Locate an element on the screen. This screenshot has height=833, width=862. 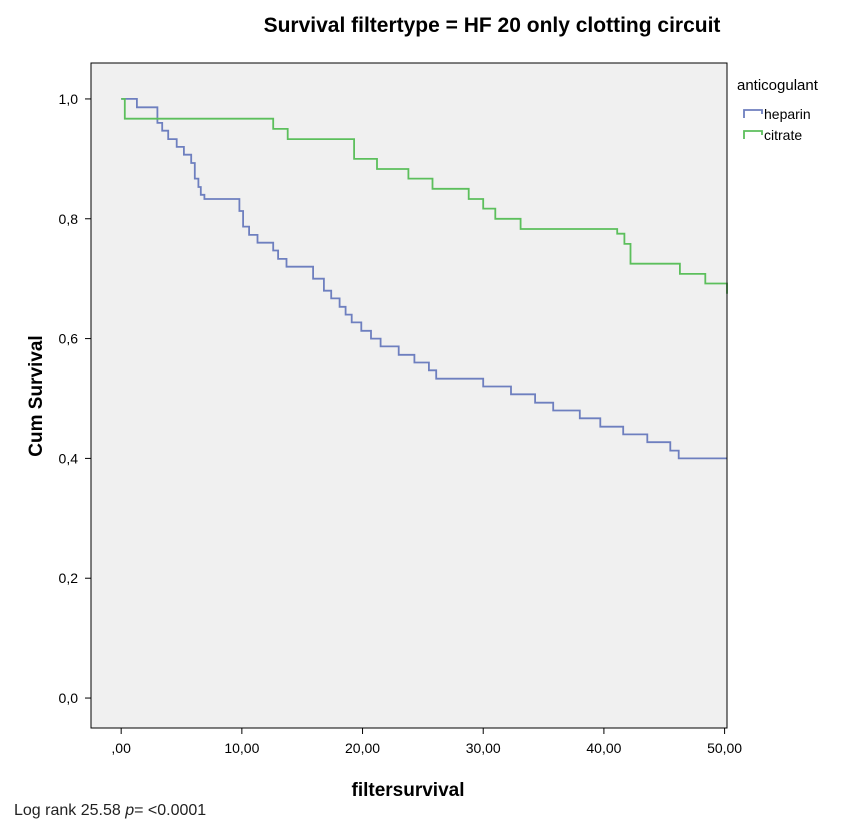
x-tick-label: 30,00 is located at coordinates (483, 748).